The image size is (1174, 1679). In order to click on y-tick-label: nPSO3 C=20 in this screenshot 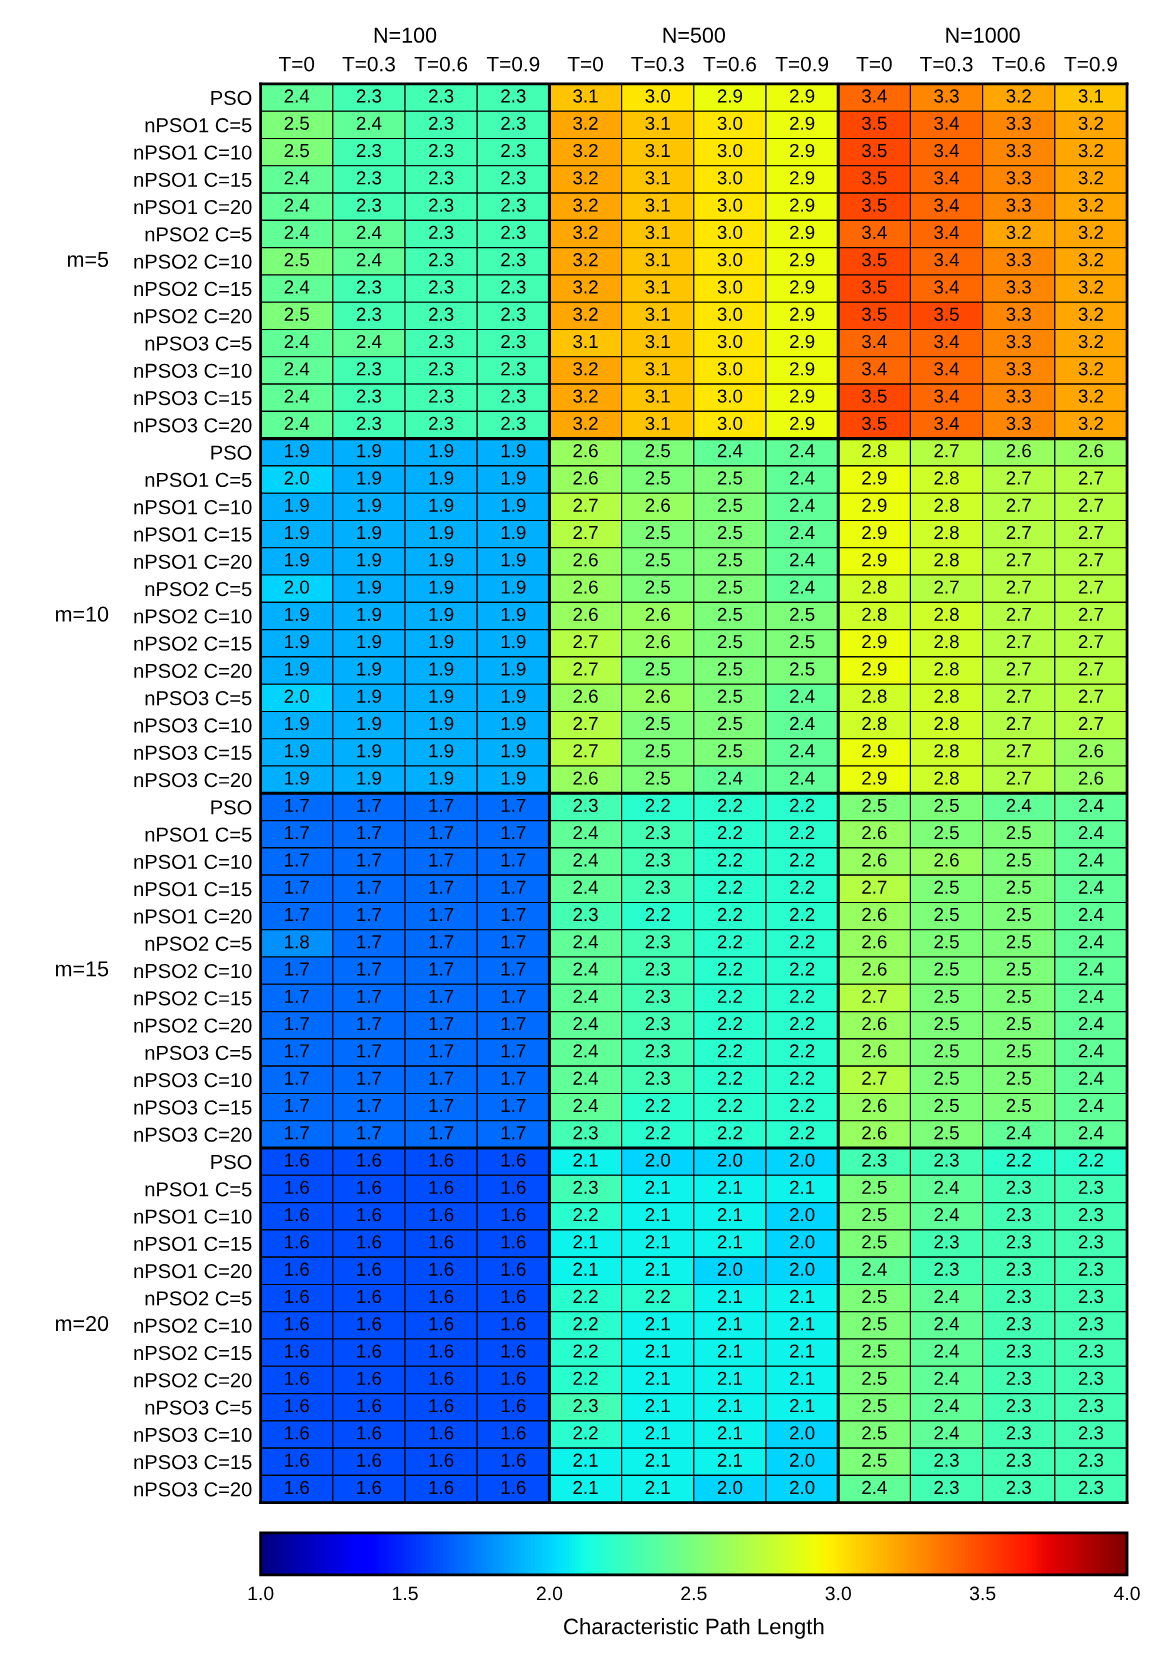, I will do `click(193, 1489)`.